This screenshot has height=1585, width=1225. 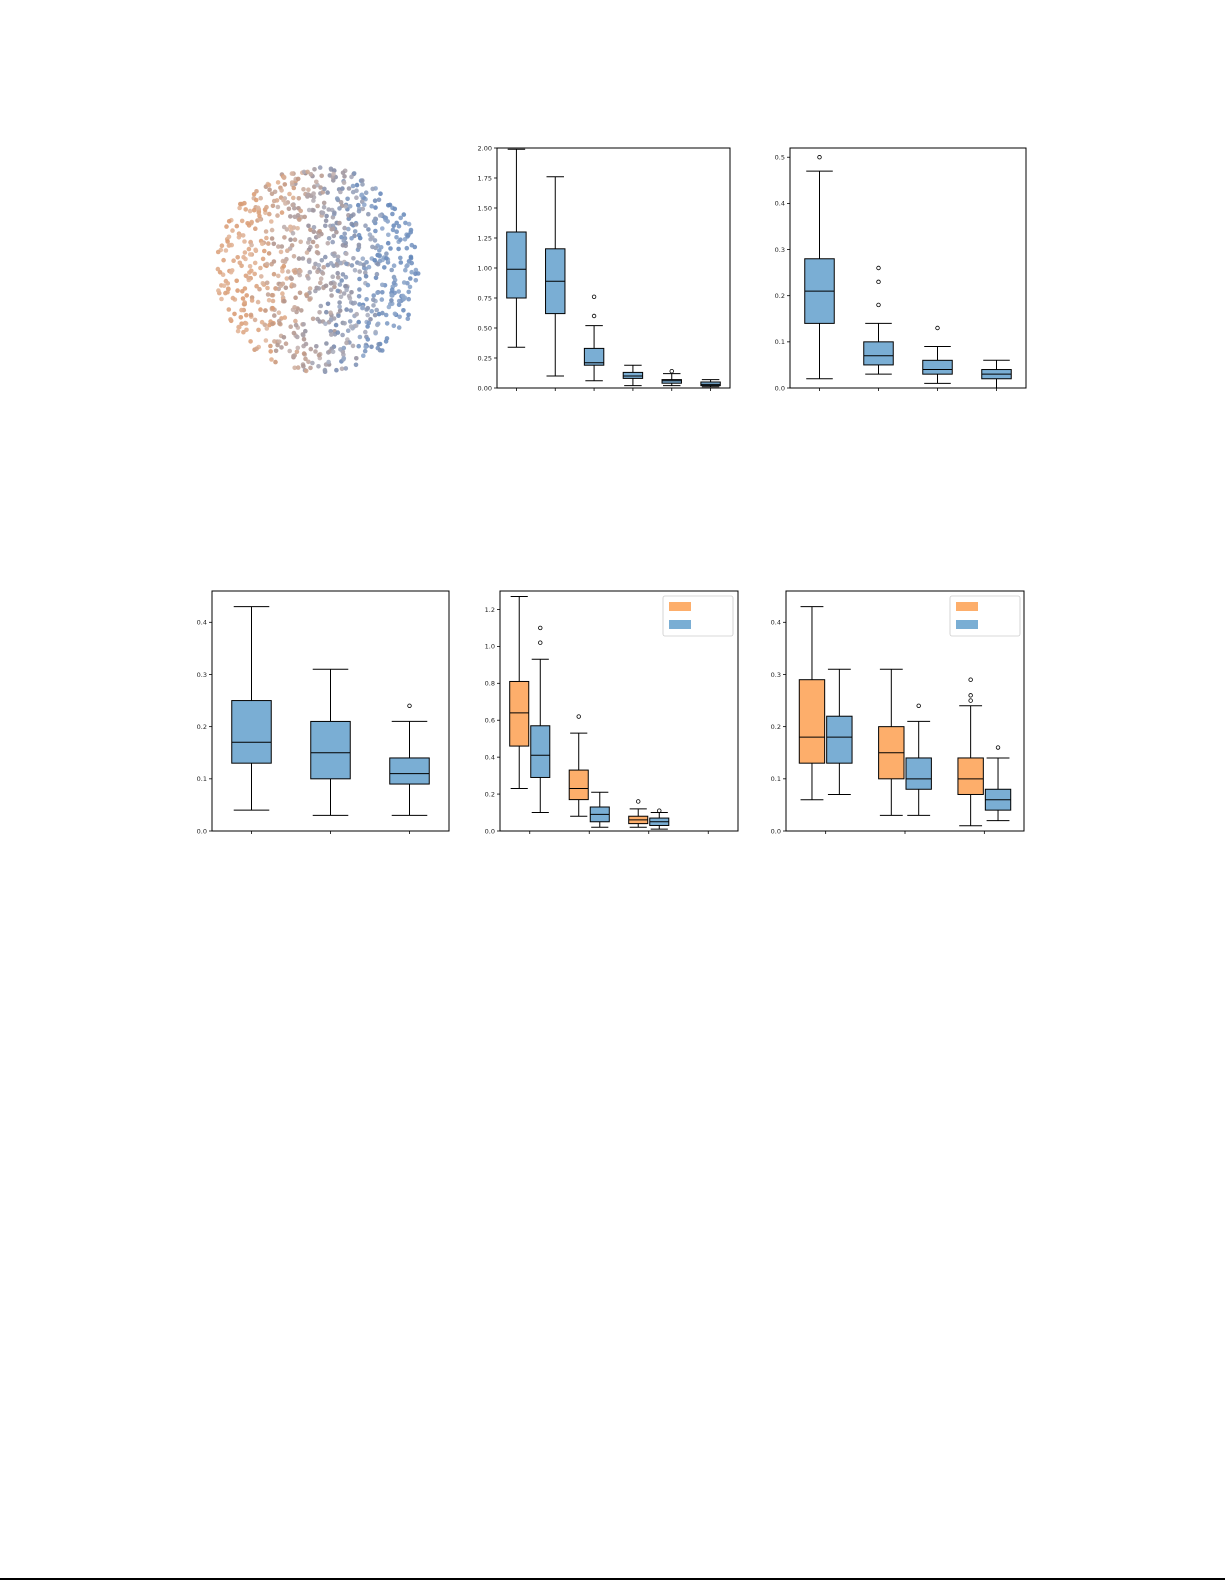 What do you see at coordinates (485, 148) in the screenshot?
I see `y-tick-label: 2.00` at bounding box center [485, 148].